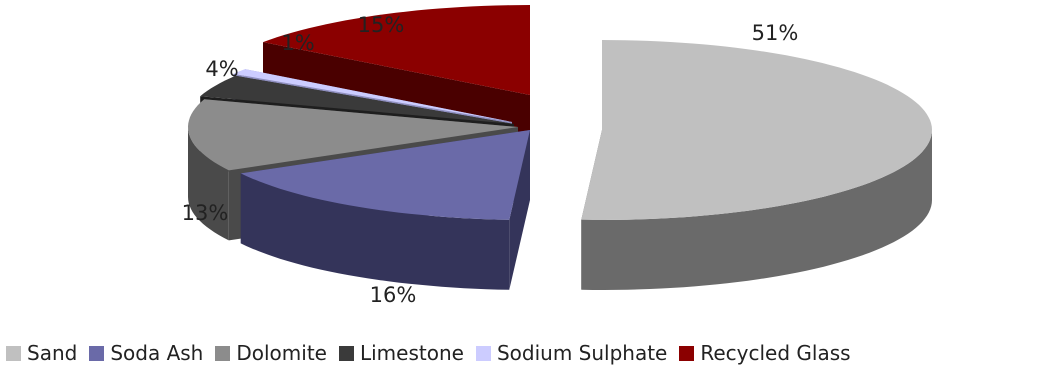 The image size is (1037, 370). I want to click on value-label-sodium-sulphate: 1%, so click(297, 43).